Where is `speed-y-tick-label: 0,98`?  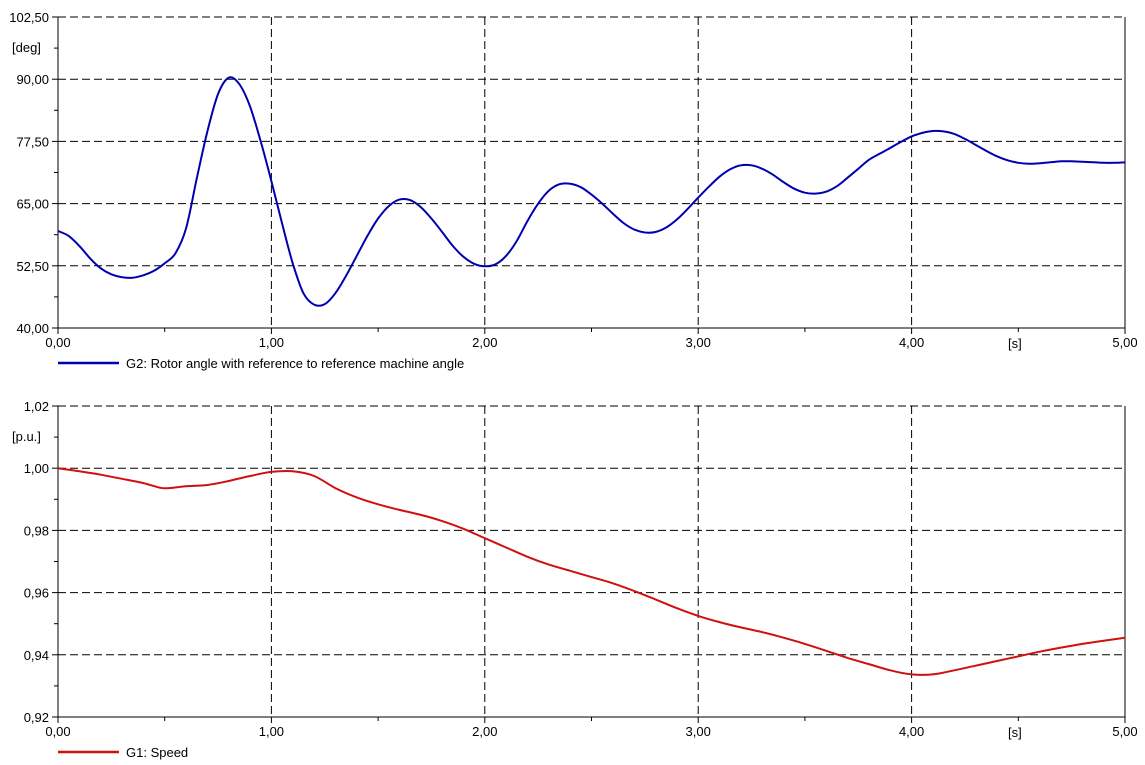
speed-y-tick-label: 0,98 is located at coordinates (36, 530).